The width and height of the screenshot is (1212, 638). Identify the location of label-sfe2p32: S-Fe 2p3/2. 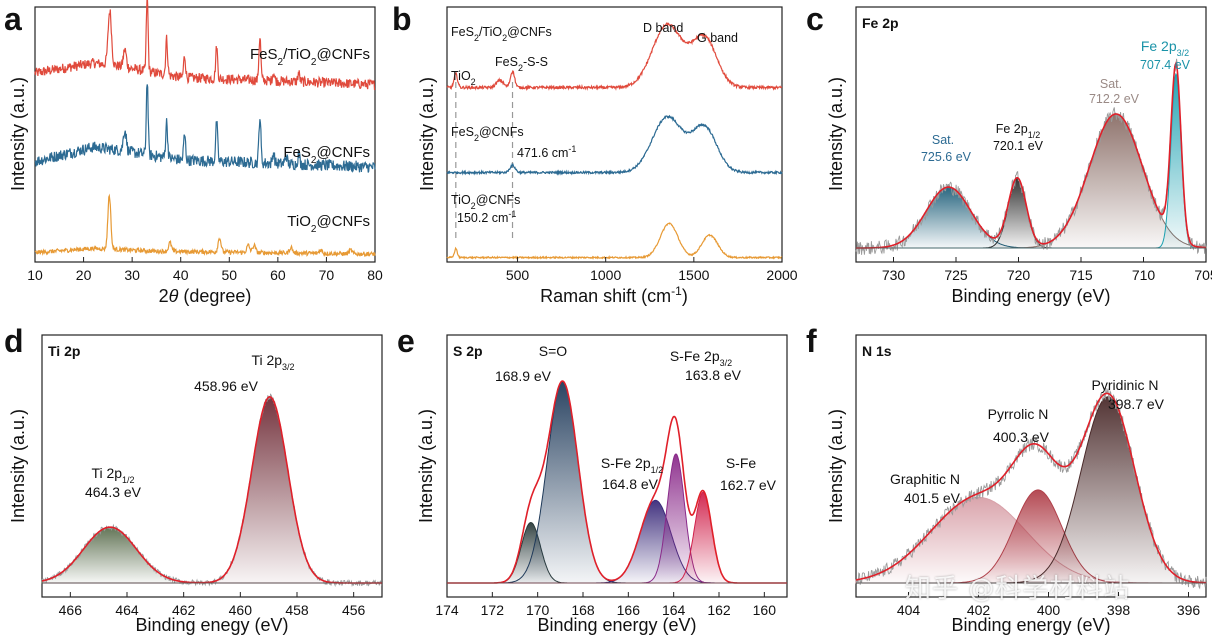
(701, 358).